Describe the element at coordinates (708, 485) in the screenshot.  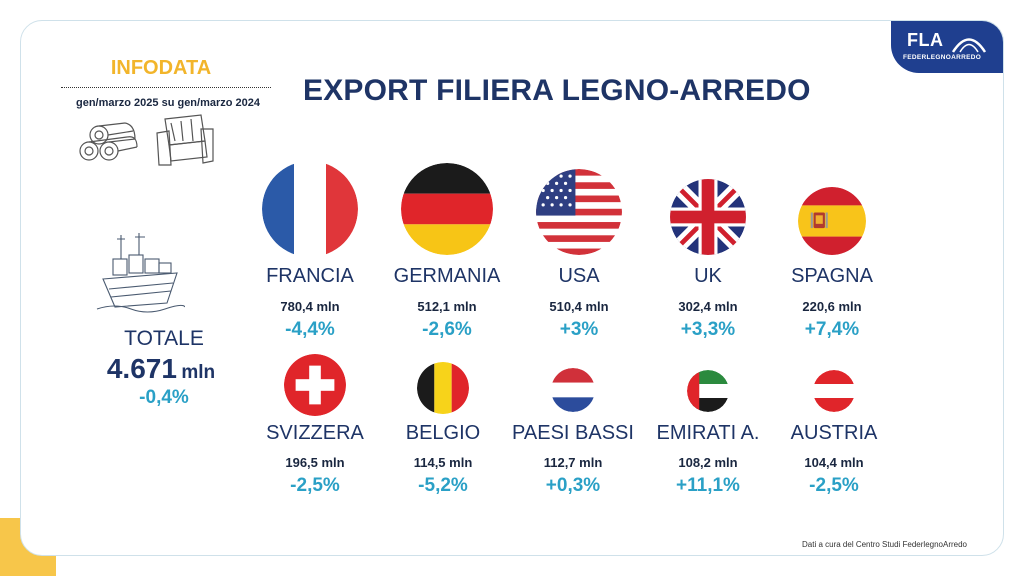
I see `country-change: +11,1%` at that location.